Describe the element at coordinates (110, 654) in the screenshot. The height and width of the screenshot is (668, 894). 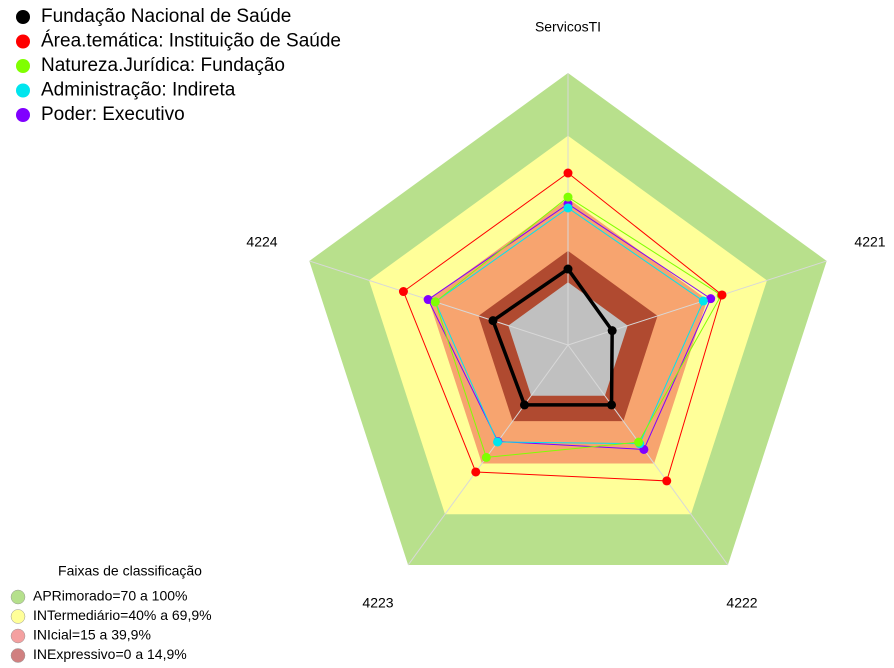
I see `band-legend-label: INExpressivo=0 a 14,9%` at that location.